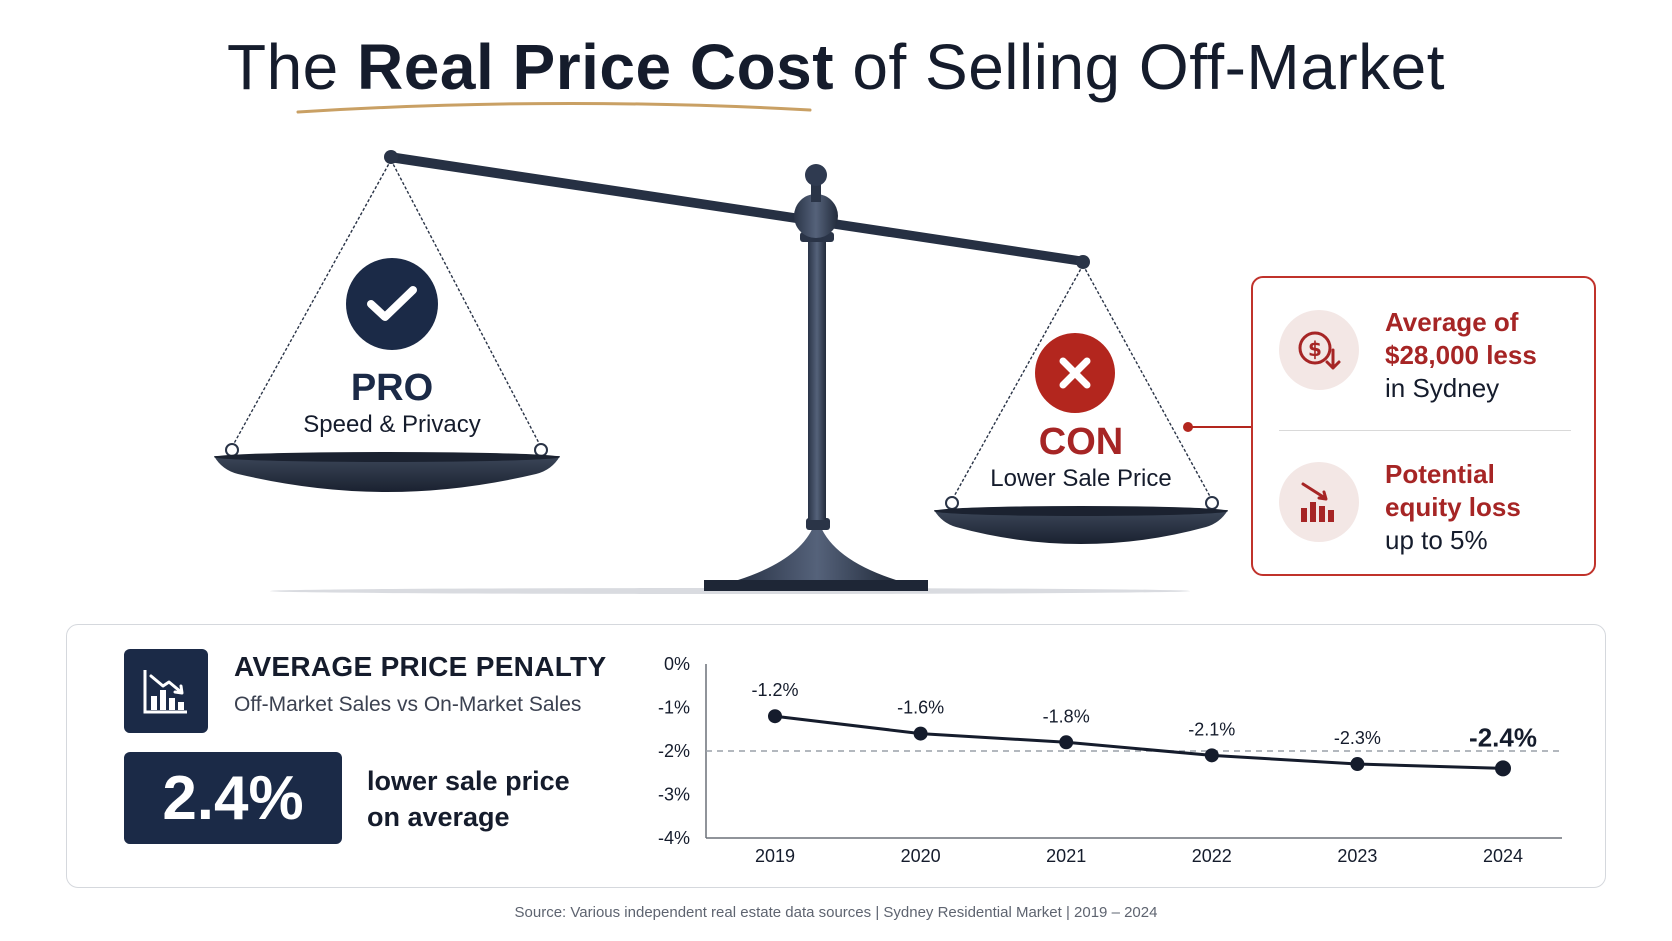 The width and height of the screenshot is (1672, 941). What do you see at coordinates (1503, 737) in the screenshot?
I see `data-label: -2.4%` at bounding box center [1503, 737].